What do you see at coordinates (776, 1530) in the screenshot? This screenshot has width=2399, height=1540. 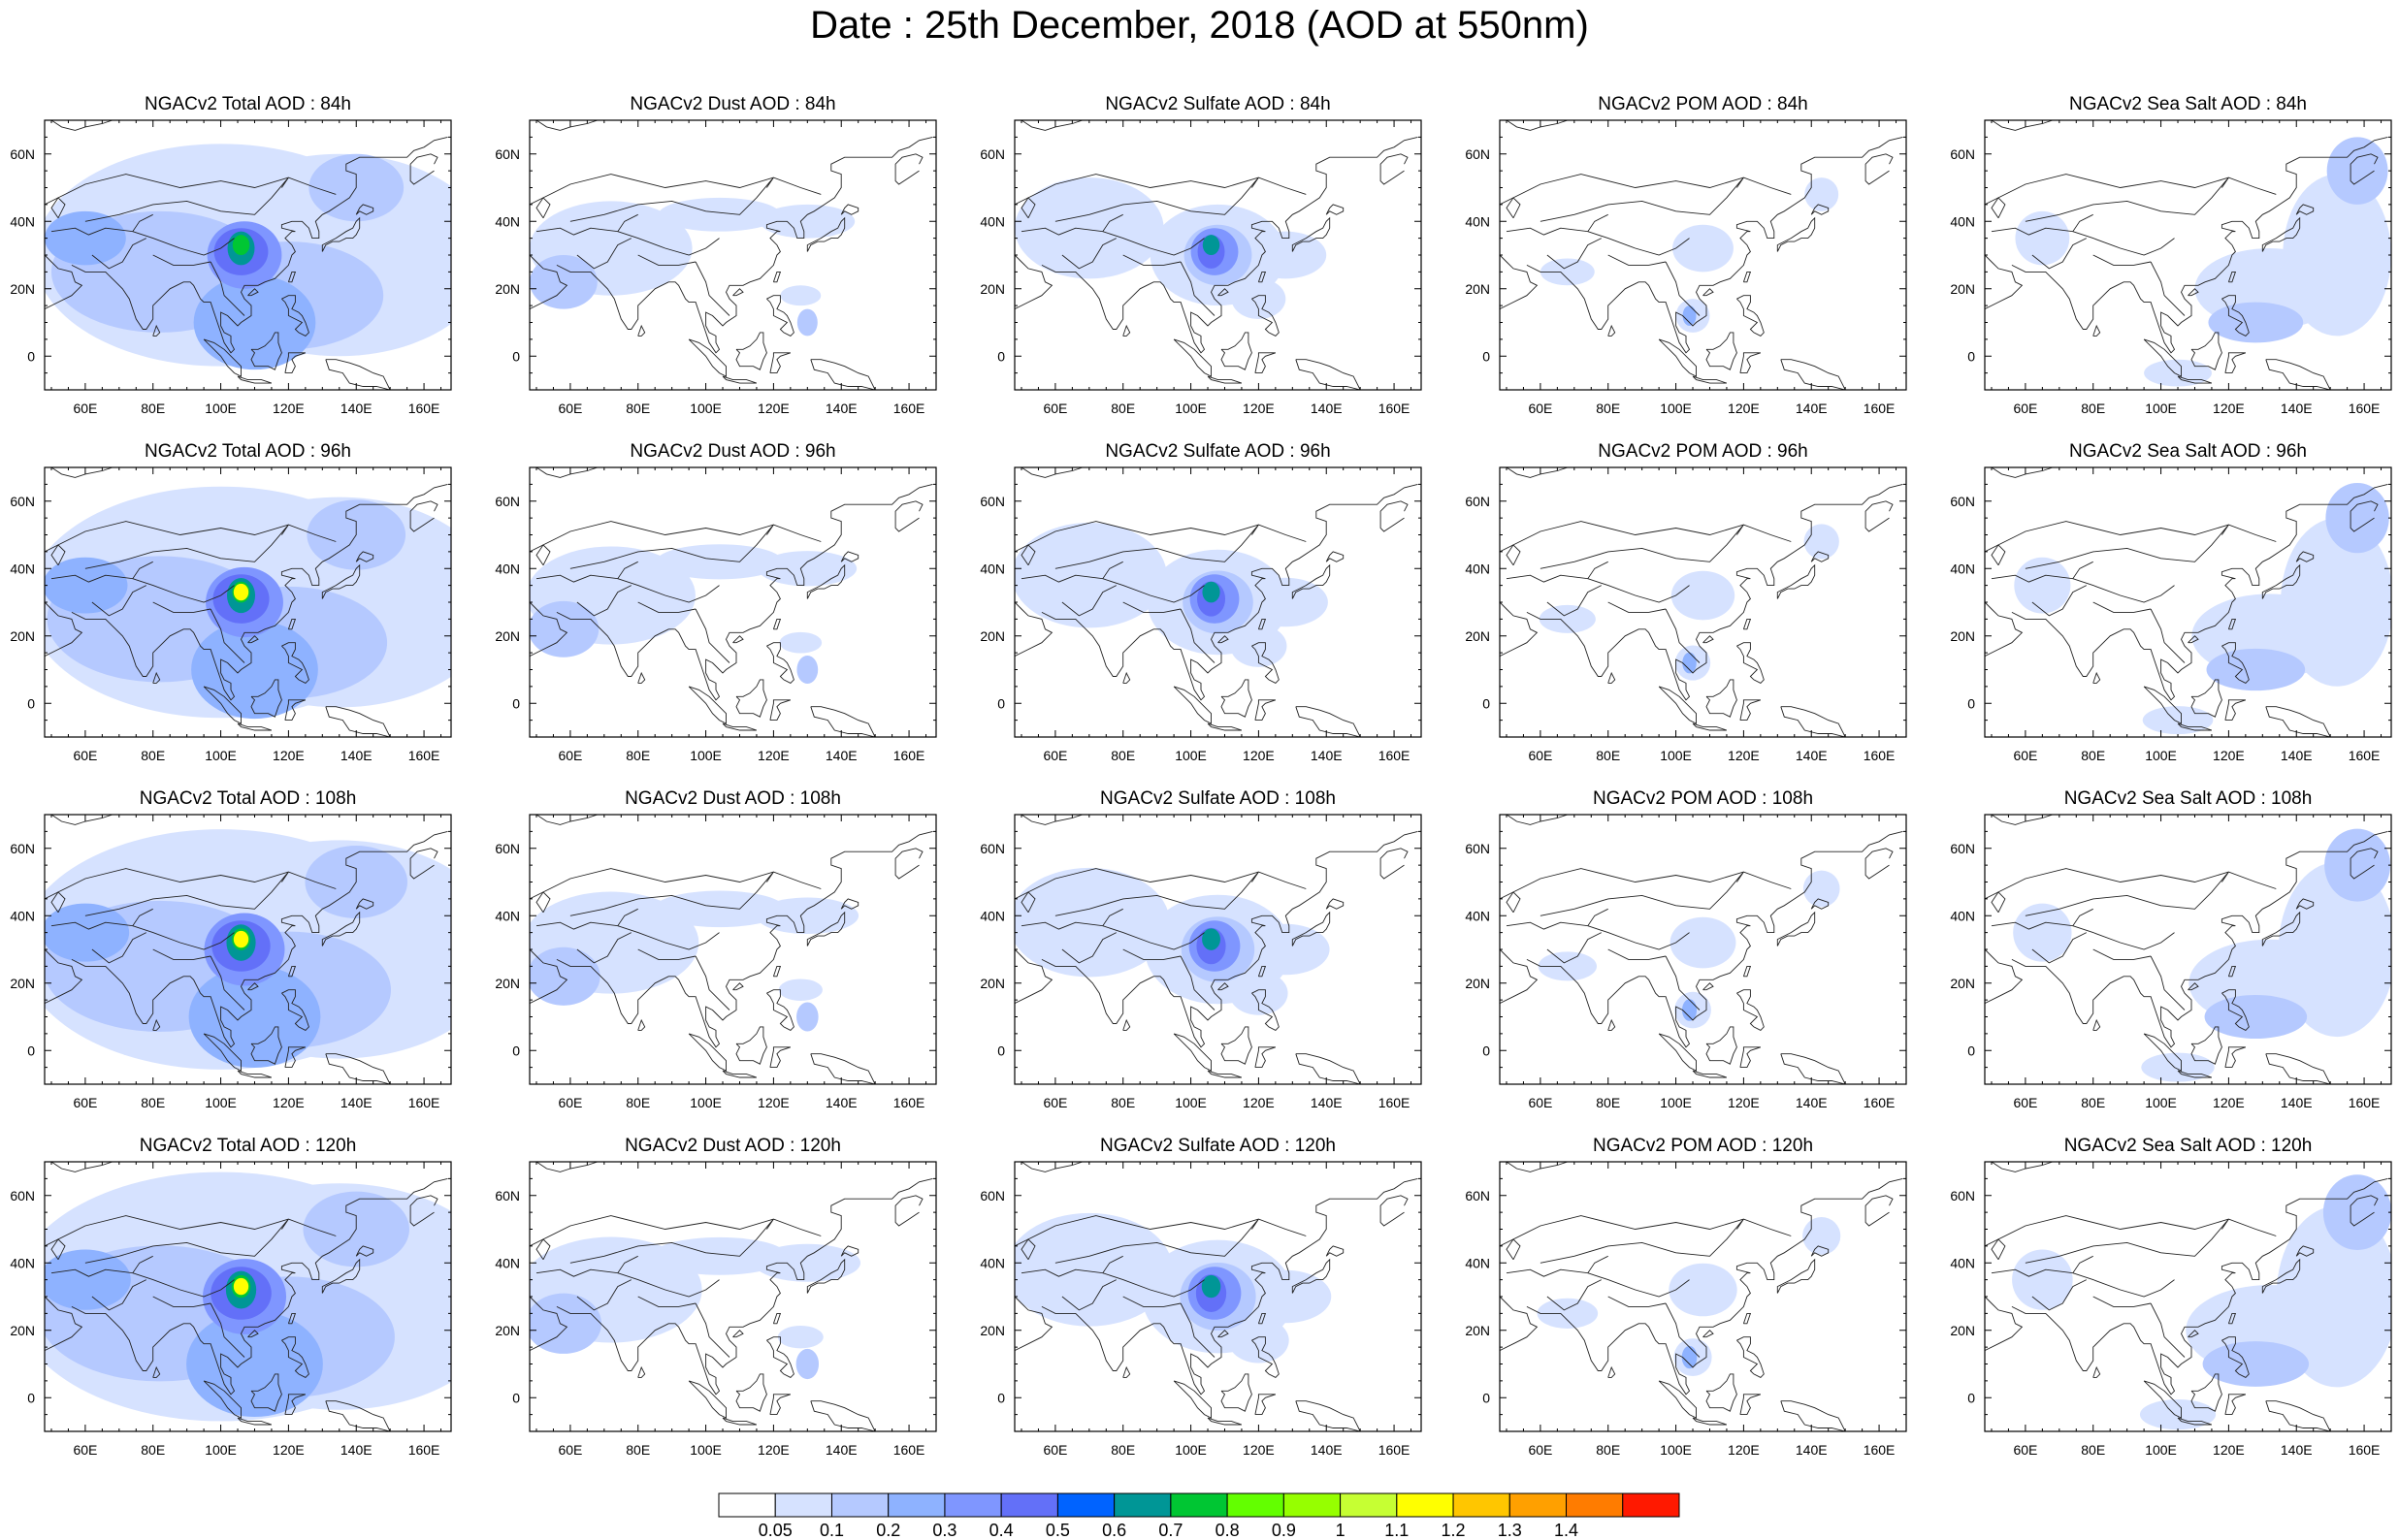 I see `colorbar-label: 0.05` at bounding box center [776, 1530].